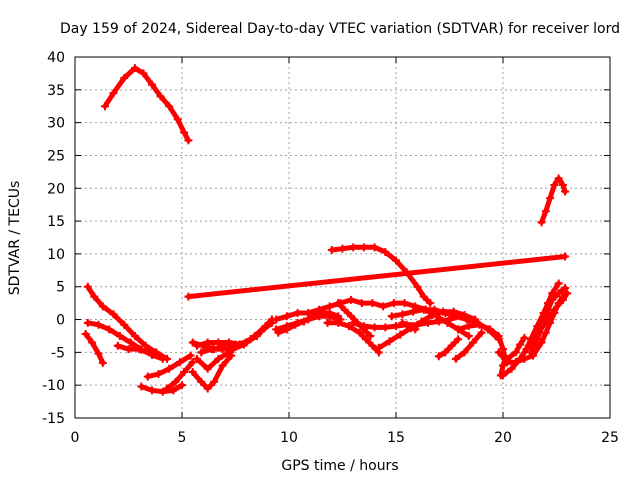 This screenshot has width=640, height=480. I want to click on y-tick-label: -5, so click(58, 353).